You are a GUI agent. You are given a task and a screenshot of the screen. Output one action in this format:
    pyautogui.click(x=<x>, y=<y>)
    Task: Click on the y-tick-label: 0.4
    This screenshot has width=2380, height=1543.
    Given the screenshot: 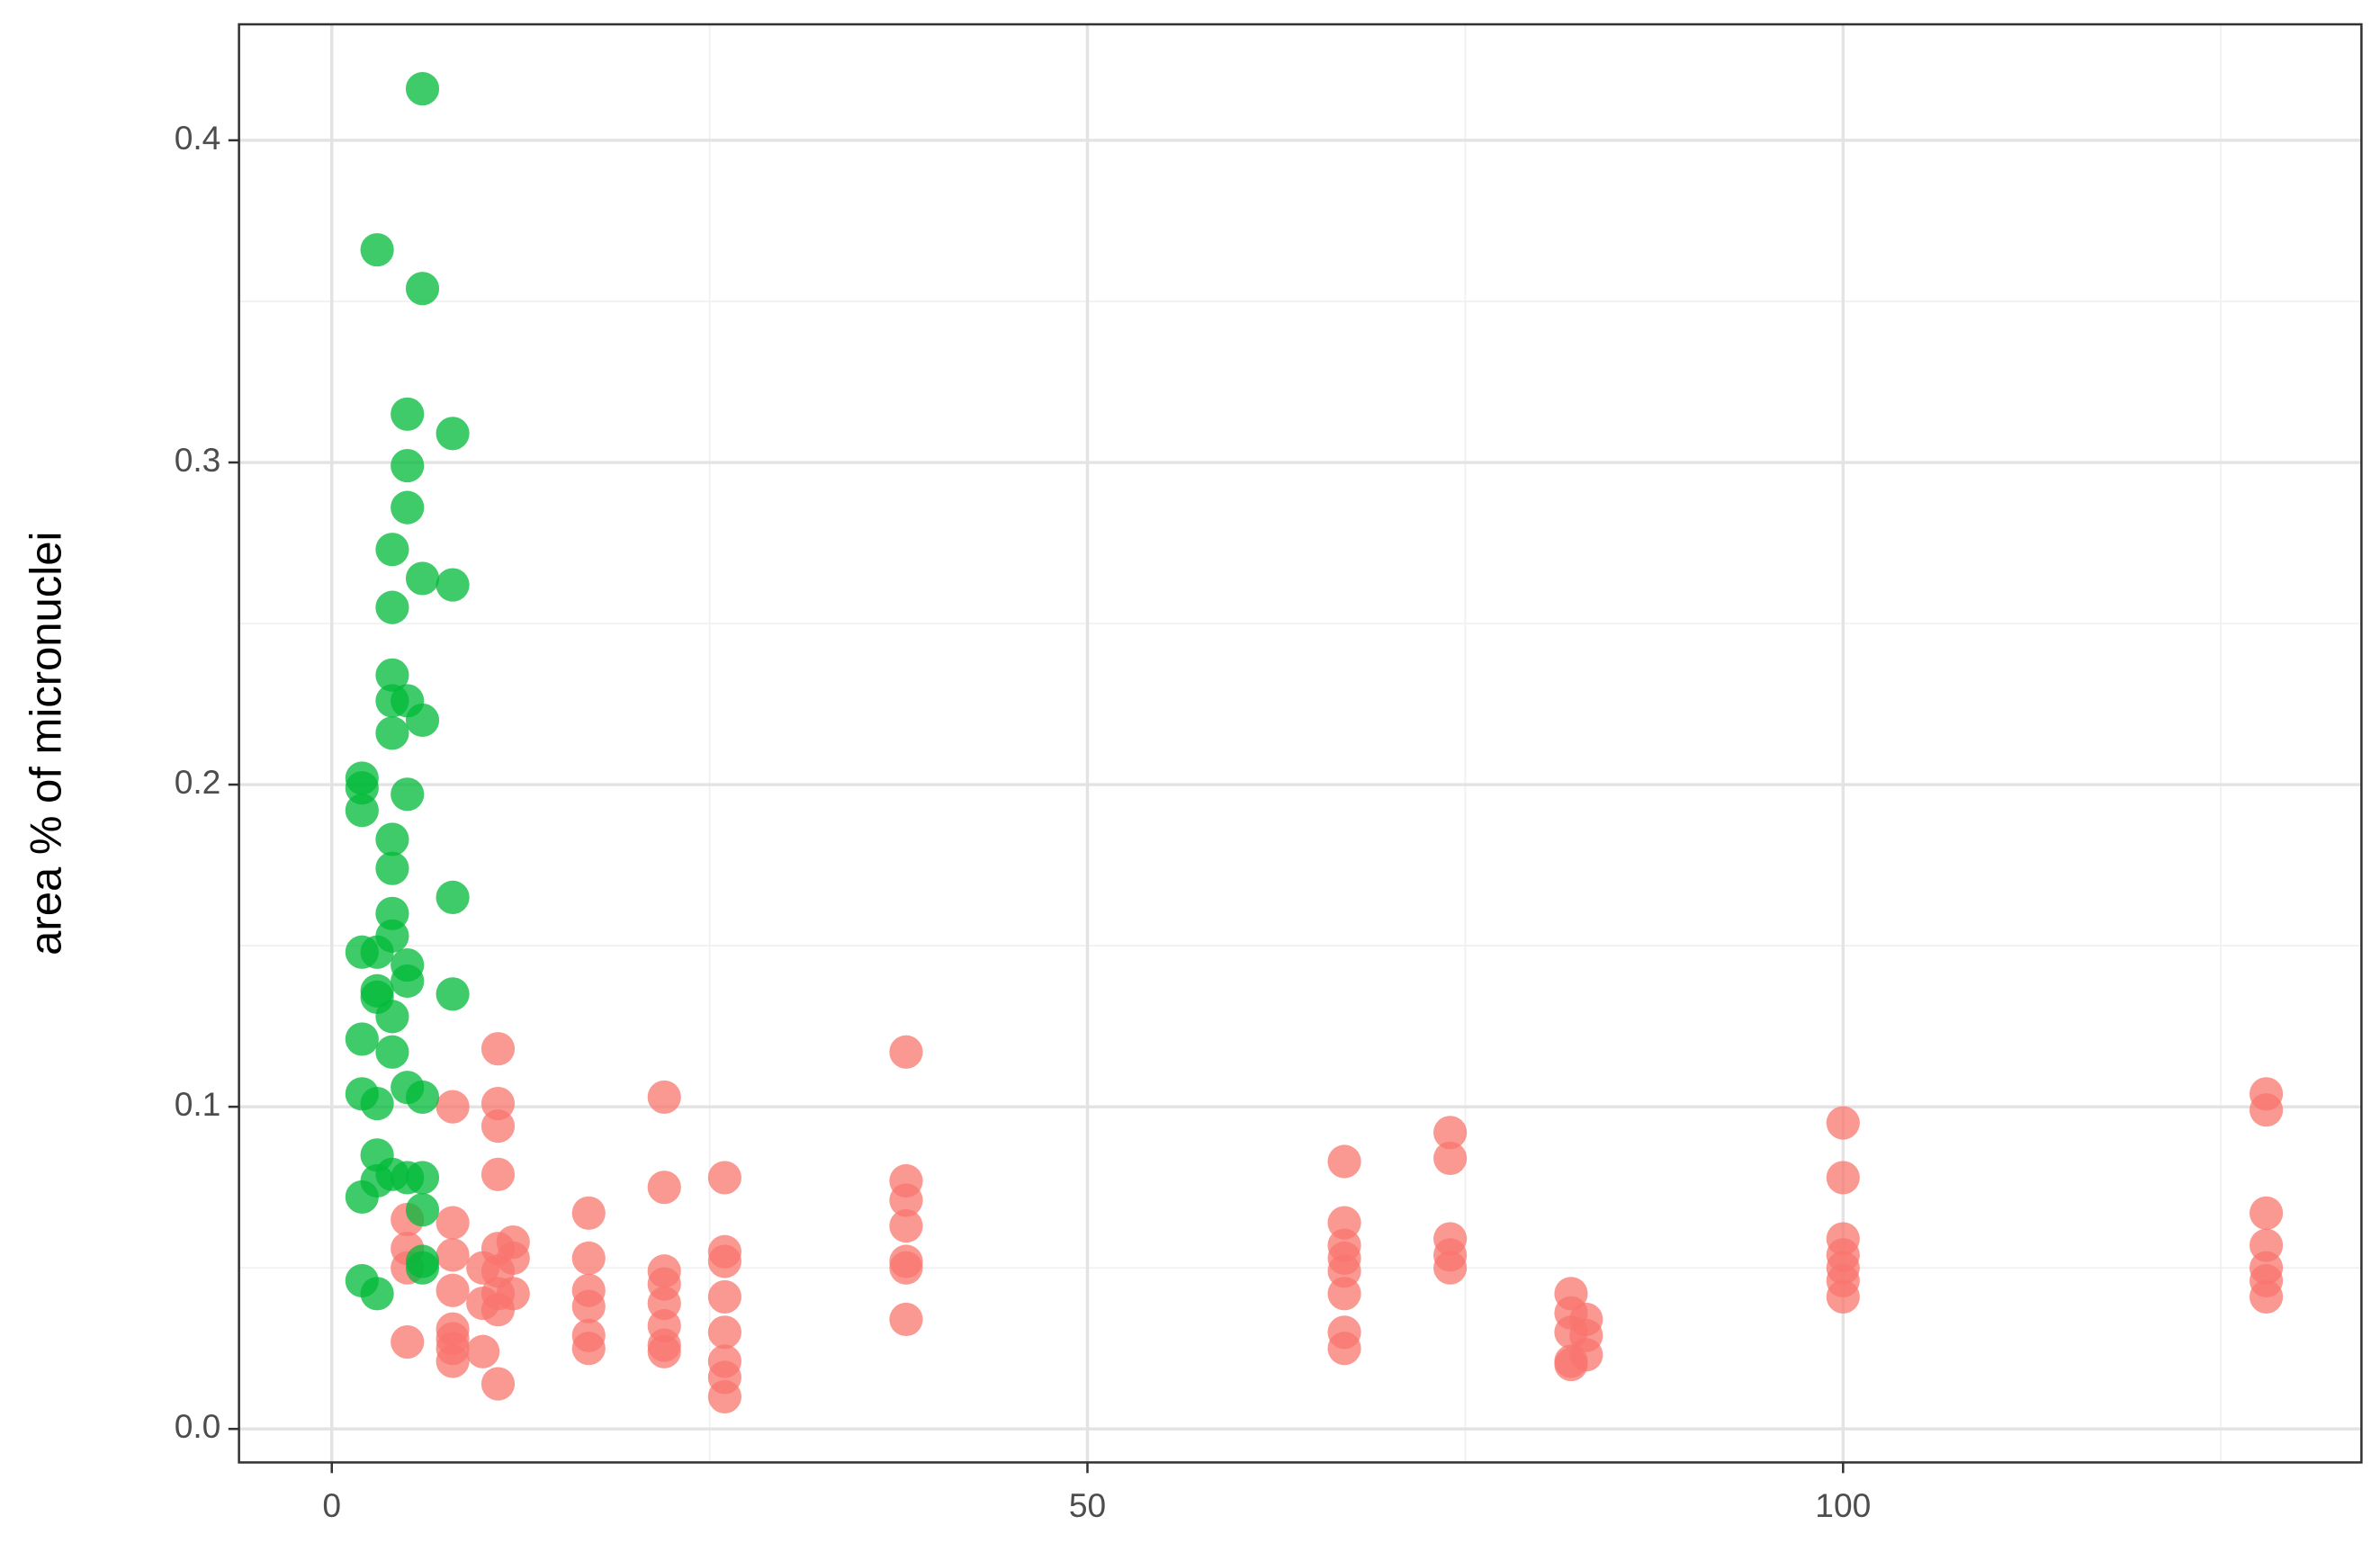 What is the action you would take?
    pyautogui.click(x=198, y=138)
    